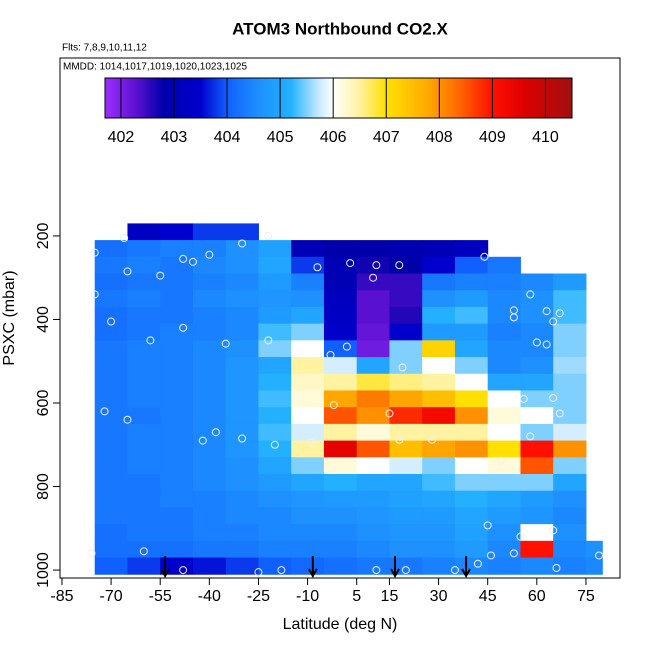  What do you see at coordinates (338, 98) in the screenshot?
I see `colorbar` at bounding box center [338, 98].